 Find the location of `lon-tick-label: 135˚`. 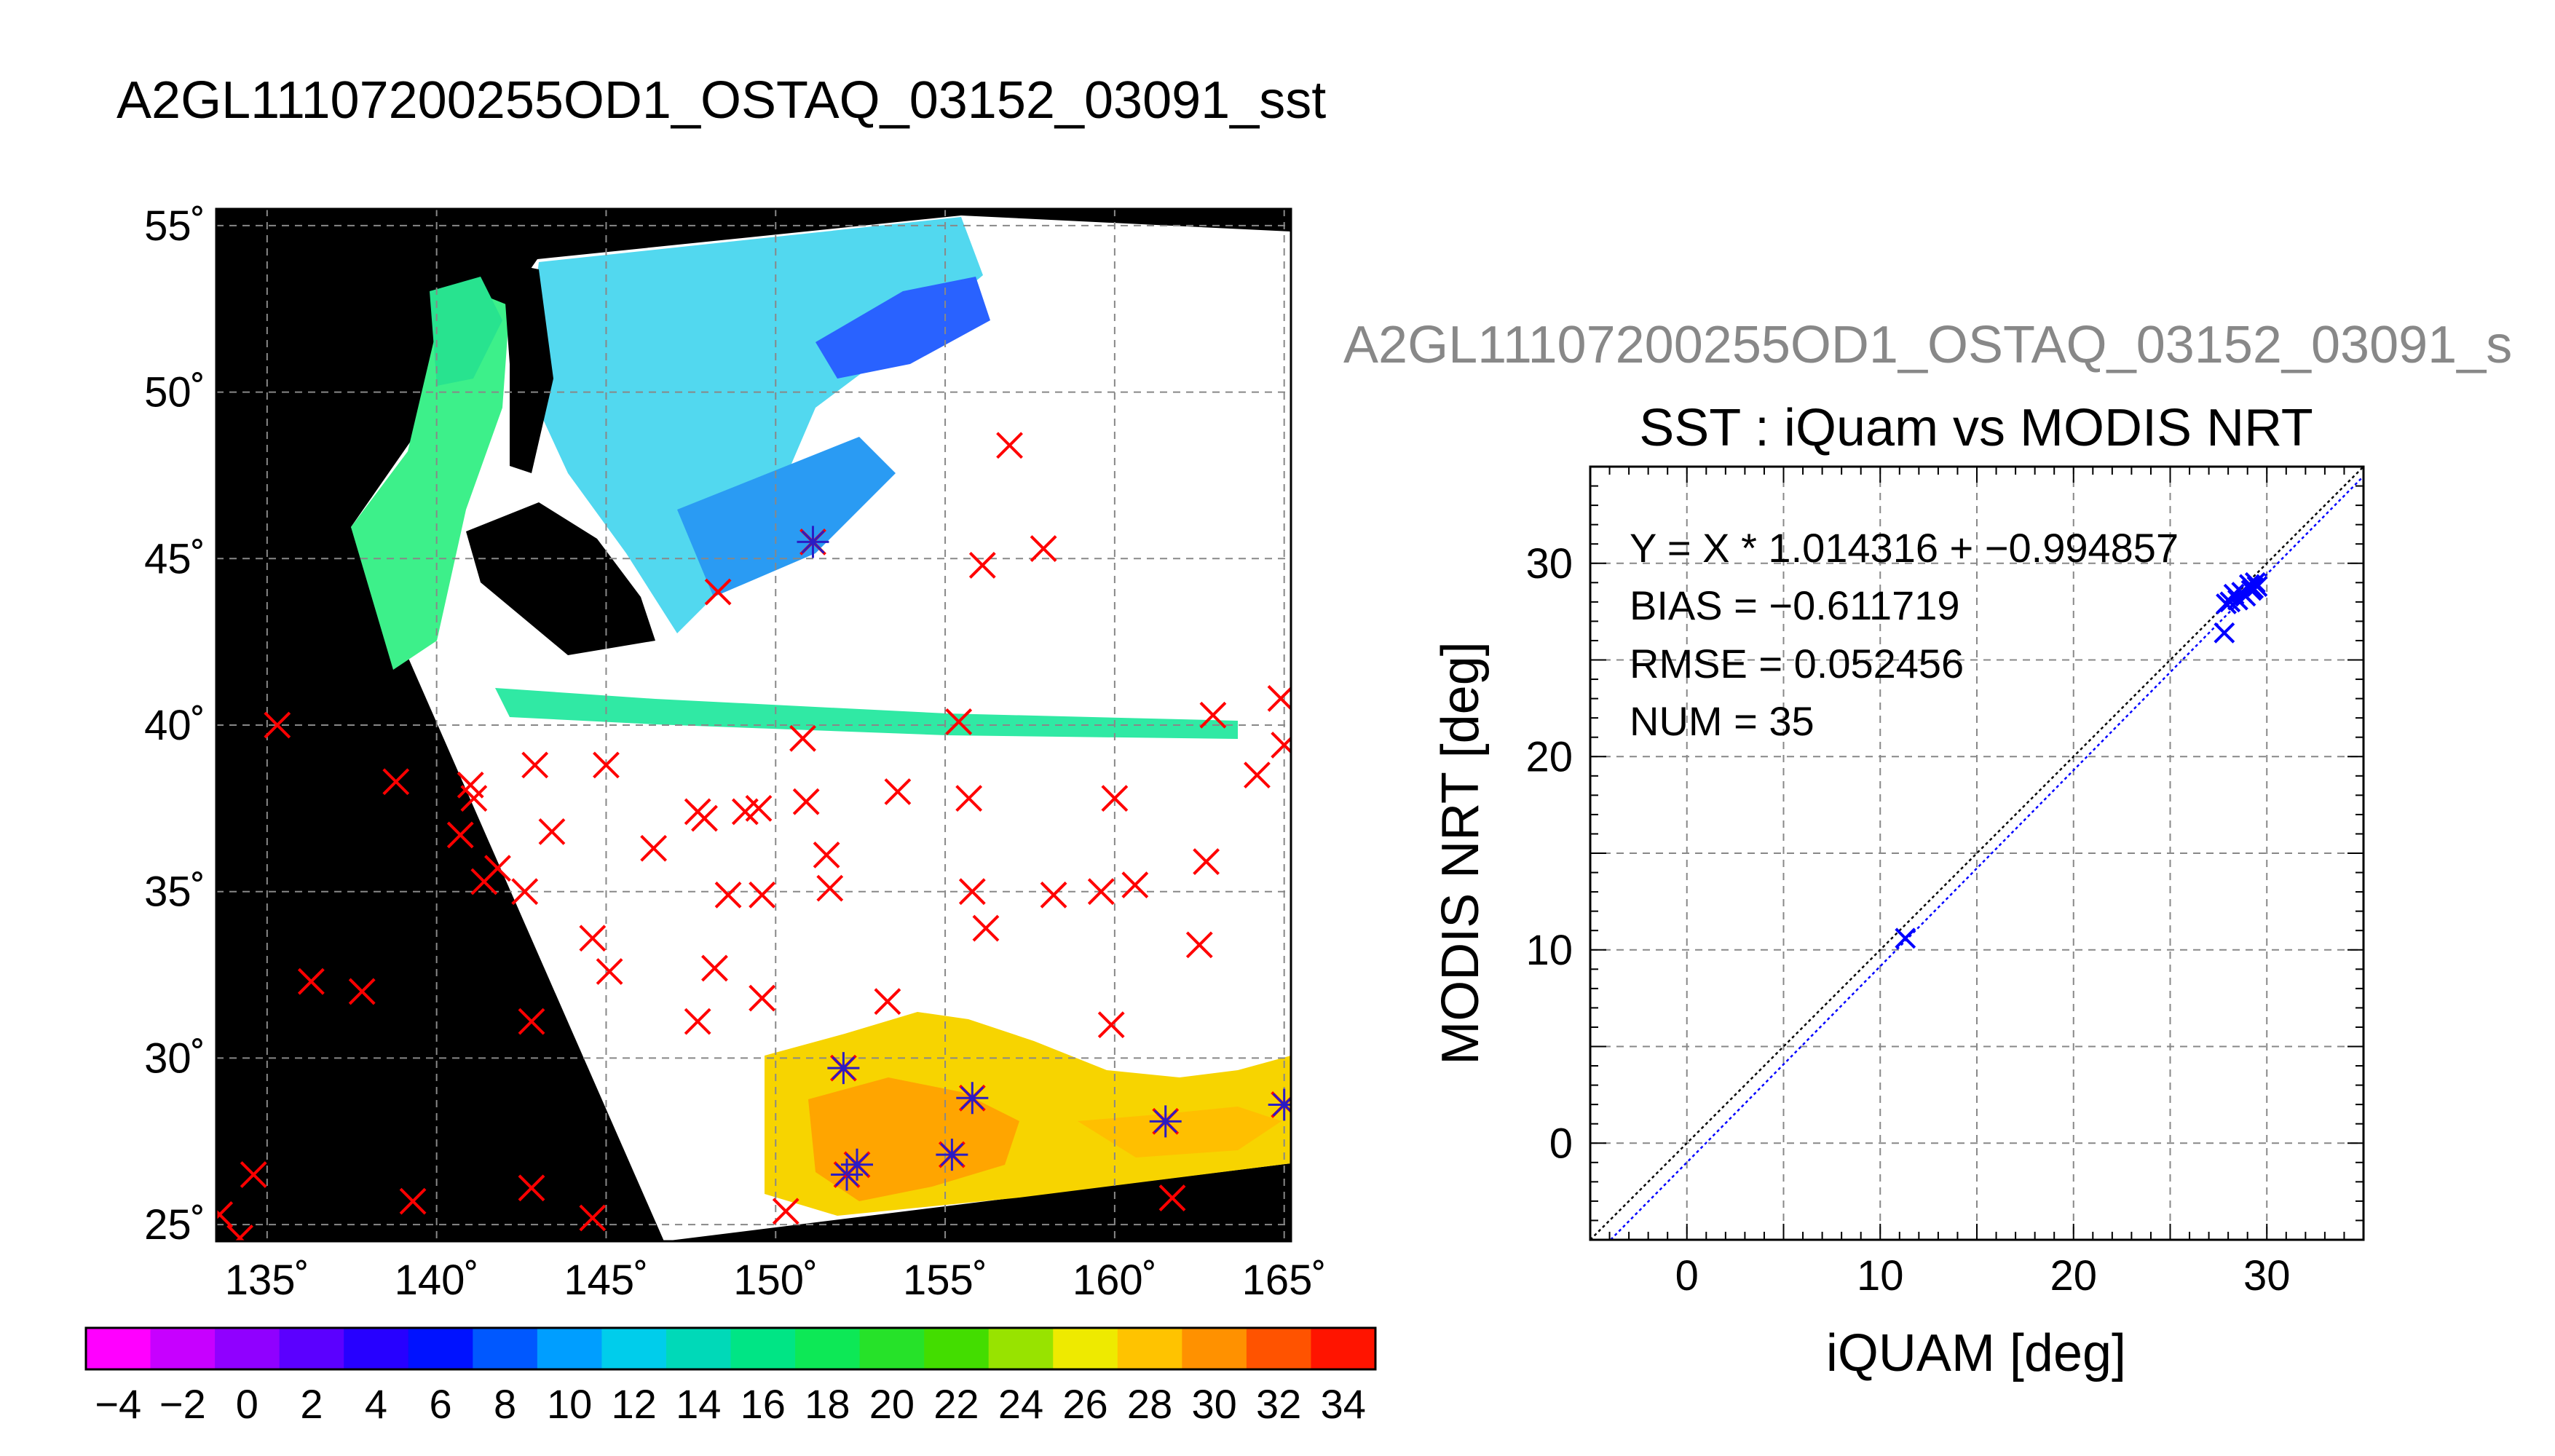

lon-tick-label: 135˚ is located at coordinates (267, 1280).